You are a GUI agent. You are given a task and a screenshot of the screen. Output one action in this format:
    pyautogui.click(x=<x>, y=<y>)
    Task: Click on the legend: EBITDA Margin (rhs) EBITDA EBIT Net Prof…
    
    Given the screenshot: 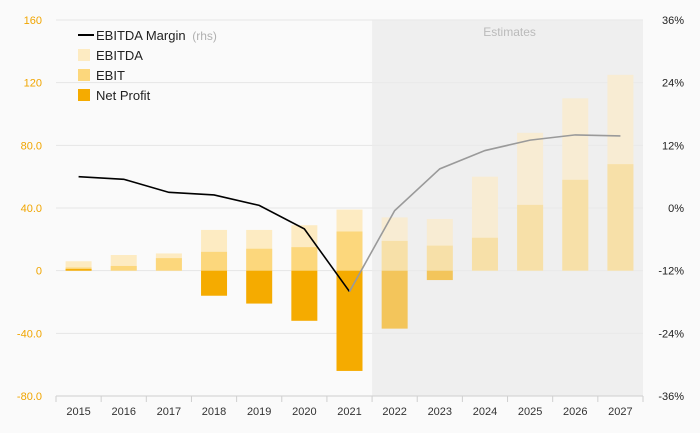 What is the action you would take?
    pyautogui.click(x=147, y=65)
    